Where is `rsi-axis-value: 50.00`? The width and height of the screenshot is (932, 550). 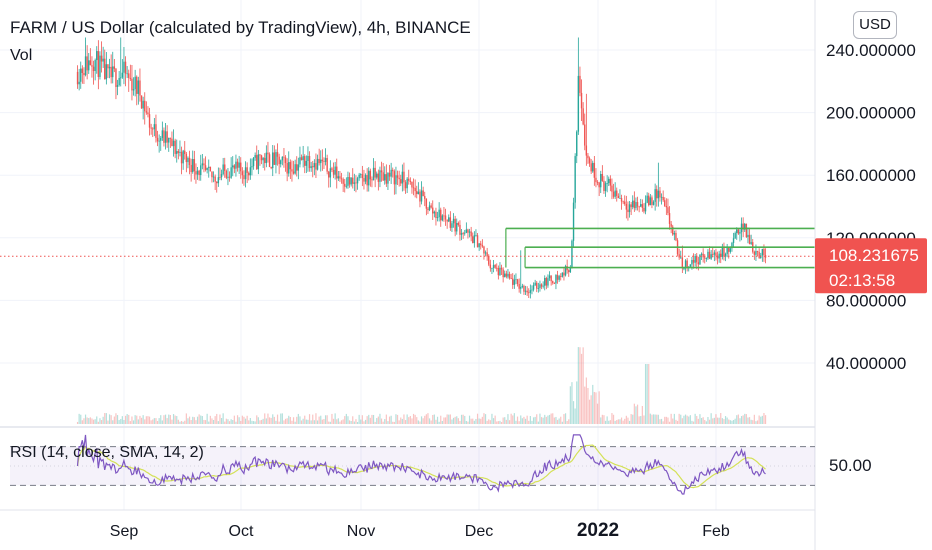 rsi-axis-value: 50.00 is located at coordinates (850, 465).